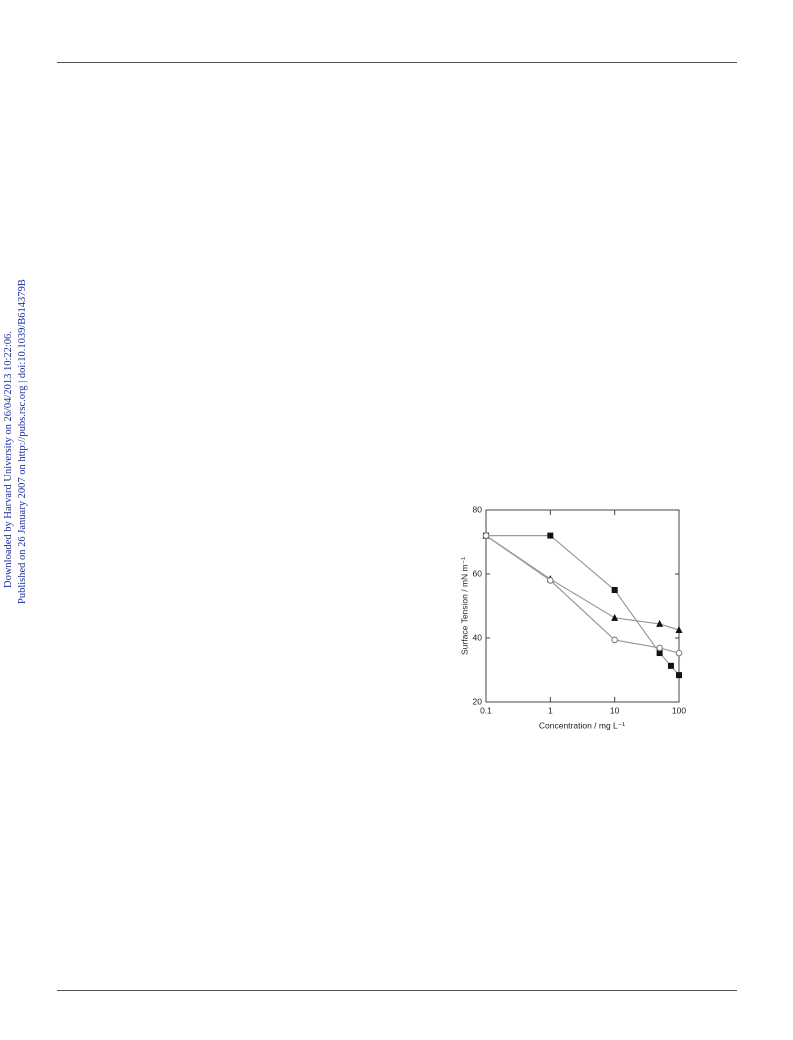  I want to click on plot-frame, so click(582, 606).